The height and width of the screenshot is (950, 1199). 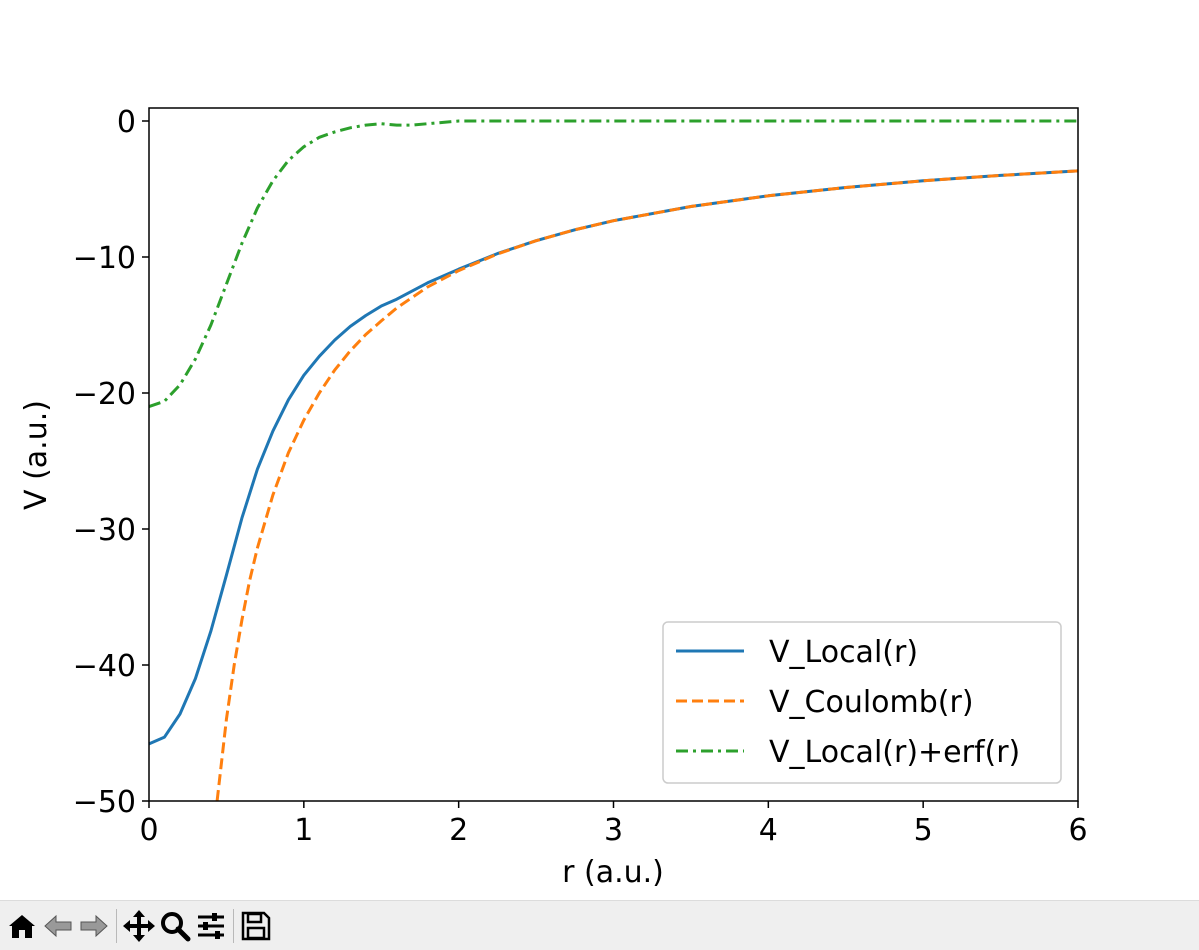 What do you see at coordinates (458, 830) in the screenshot?
I see `x-tick-label: 2` at bounding box center [458, 830].